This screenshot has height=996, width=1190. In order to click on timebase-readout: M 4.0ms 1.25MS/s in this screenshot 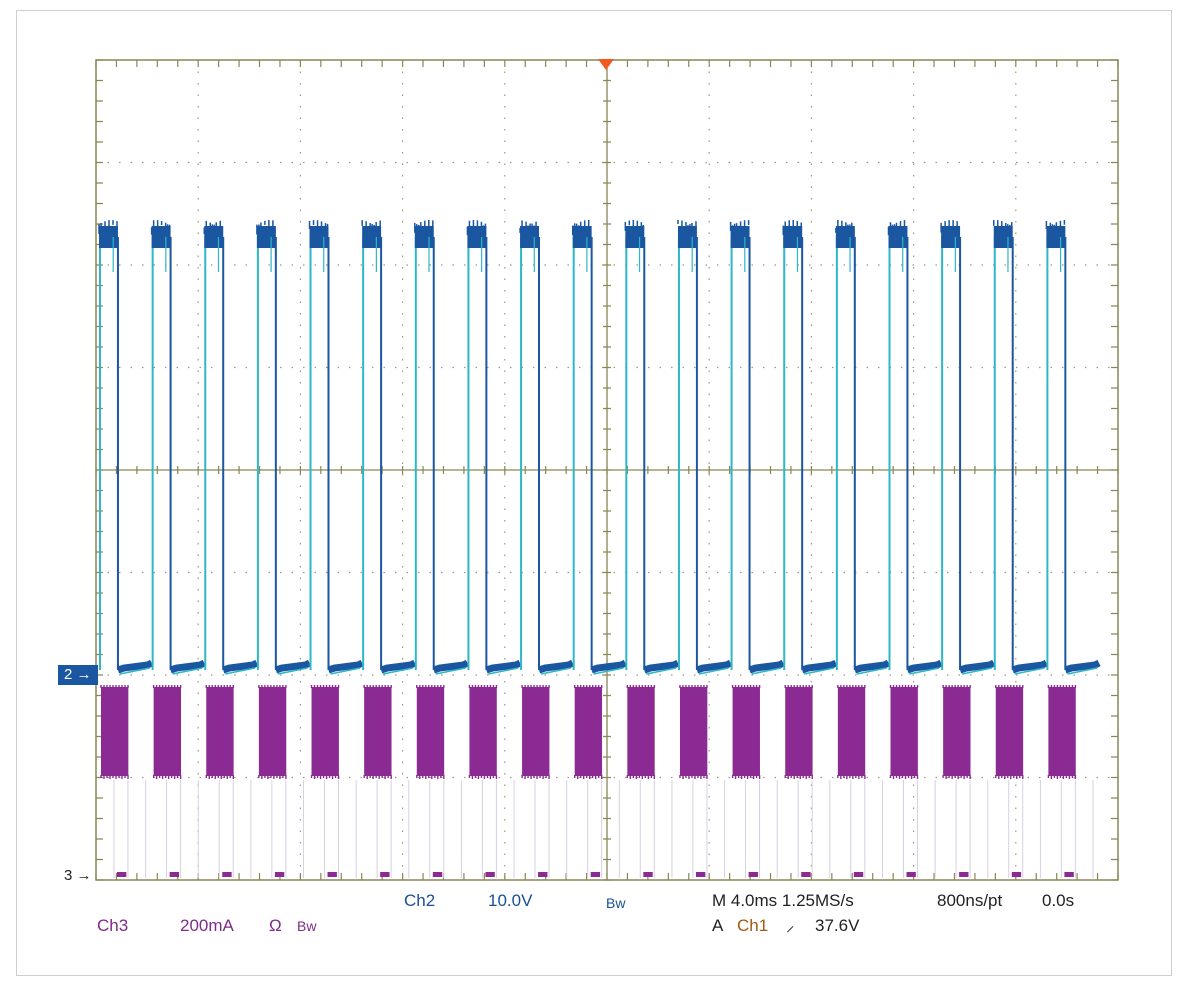, I will do `click(783, 900)`.